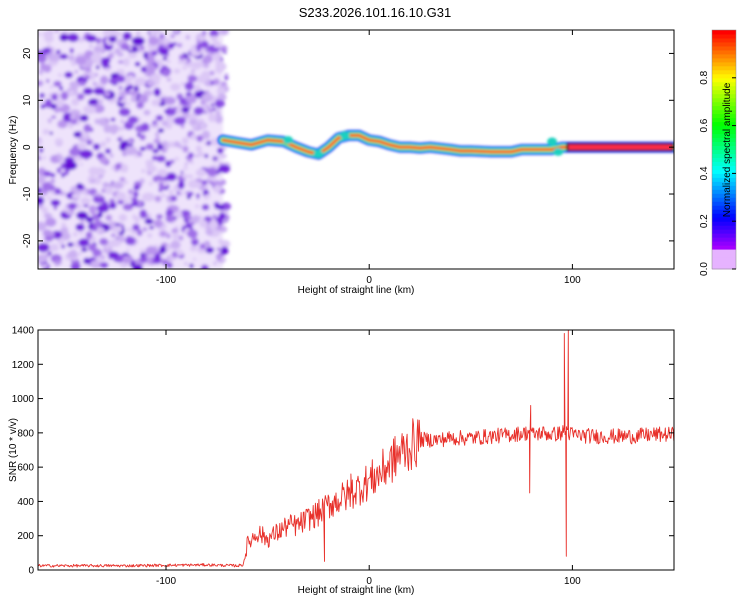  Describe the element at coordinates (356, 590) in the screenshot. I see `snr-x-axis-label: Height of straight line (km)` at that location.